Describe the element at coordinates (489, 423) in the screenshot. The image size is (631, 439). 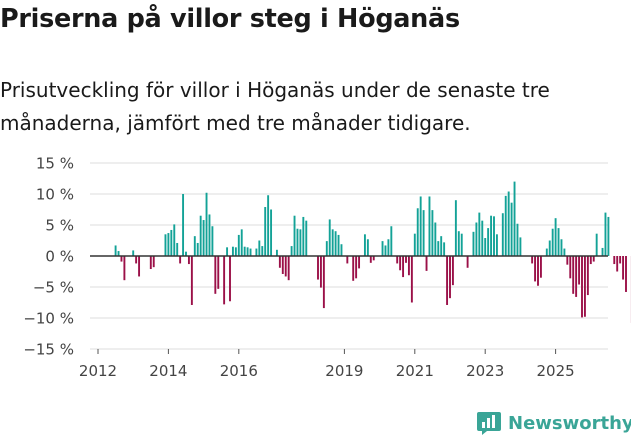
I see `bar-chart-logo-icon` at that location.